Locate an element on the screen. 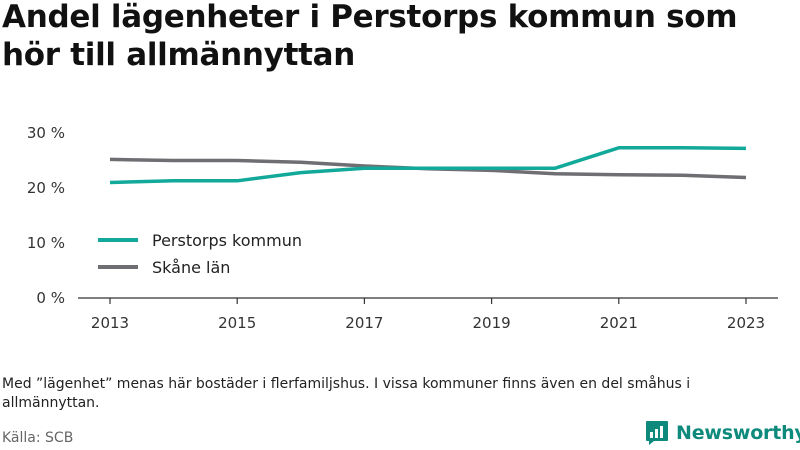 The height and width of the screenshot is (450, 800). legend-label: Skåne län is located at coordinates (191, 267).